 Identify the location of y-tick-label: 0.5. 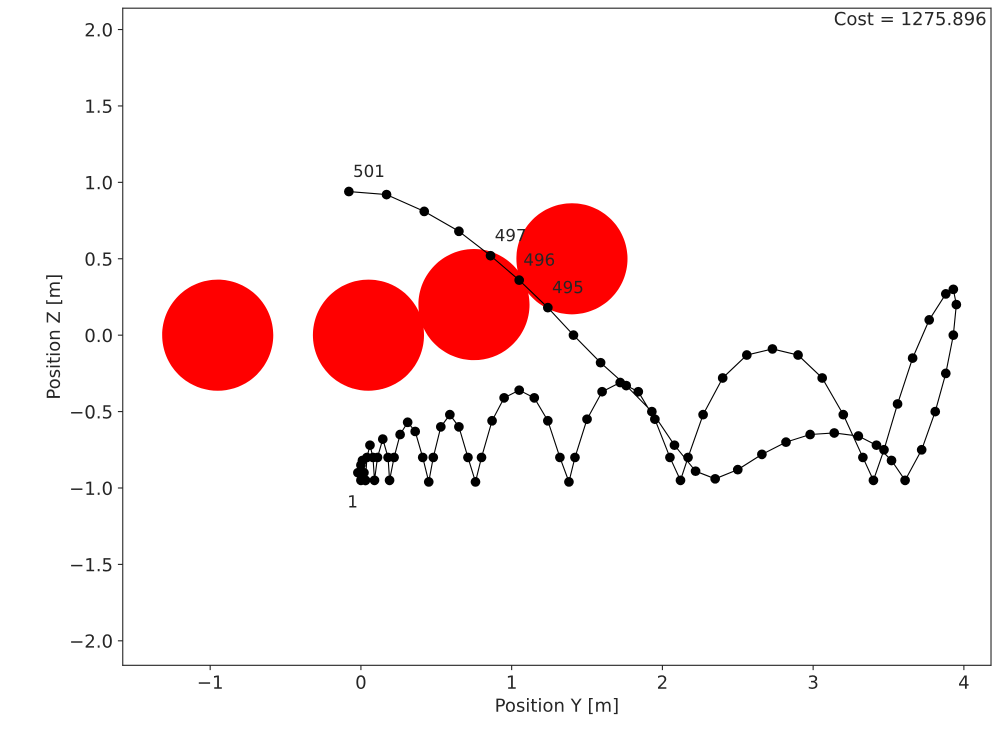
(99, 259).